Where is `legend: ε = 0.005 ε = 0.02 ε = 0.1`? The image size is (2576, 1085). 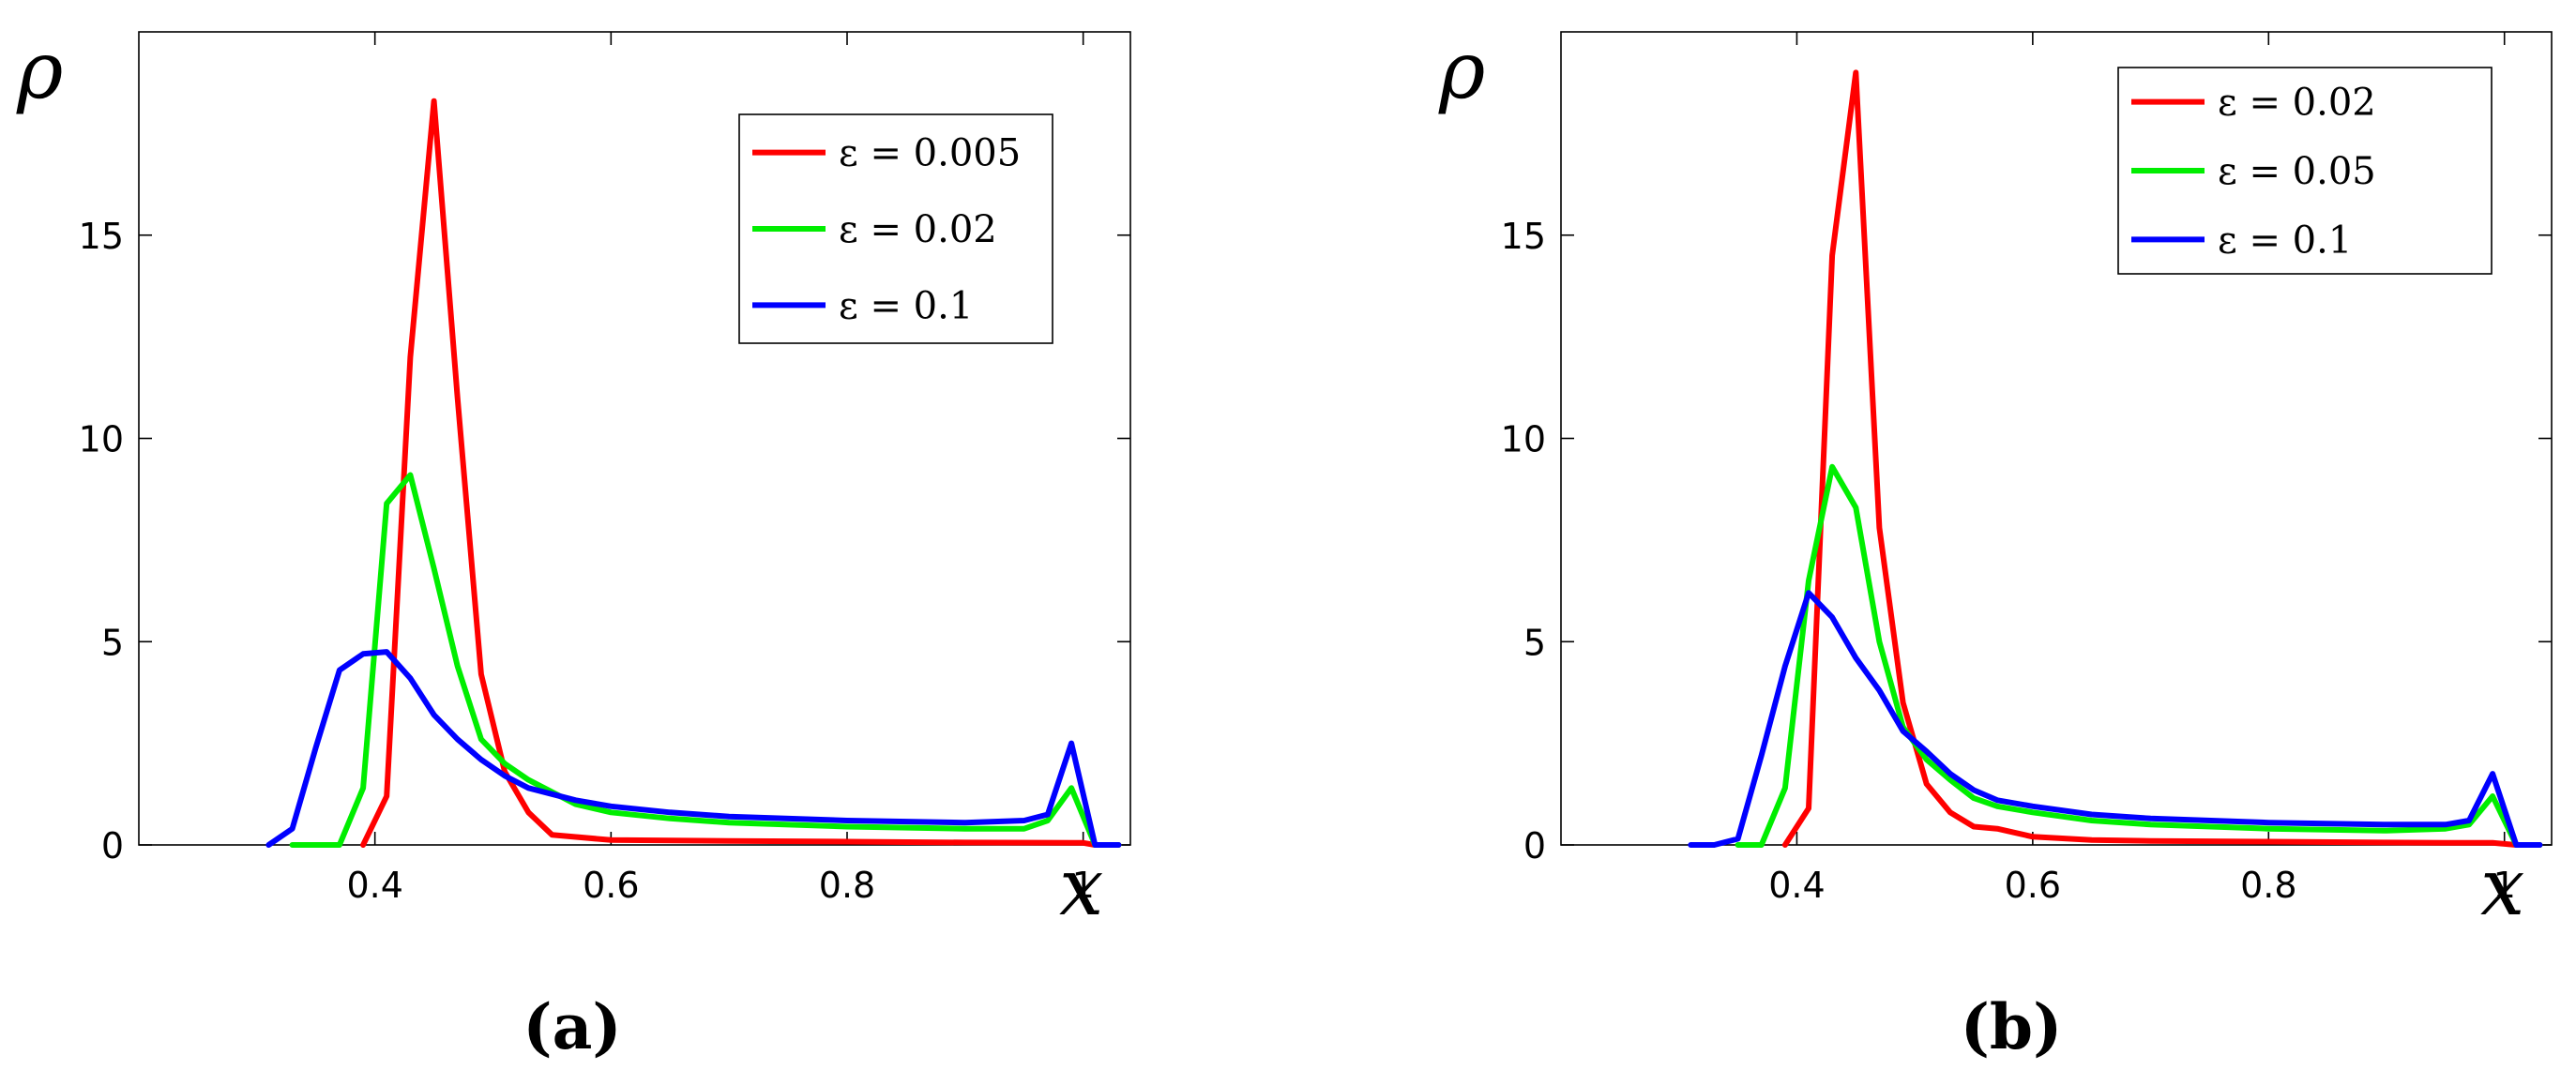
legend: ε = 0.005 ε = 0.02 ε = 0.1 is located at coordinates (895, 228).